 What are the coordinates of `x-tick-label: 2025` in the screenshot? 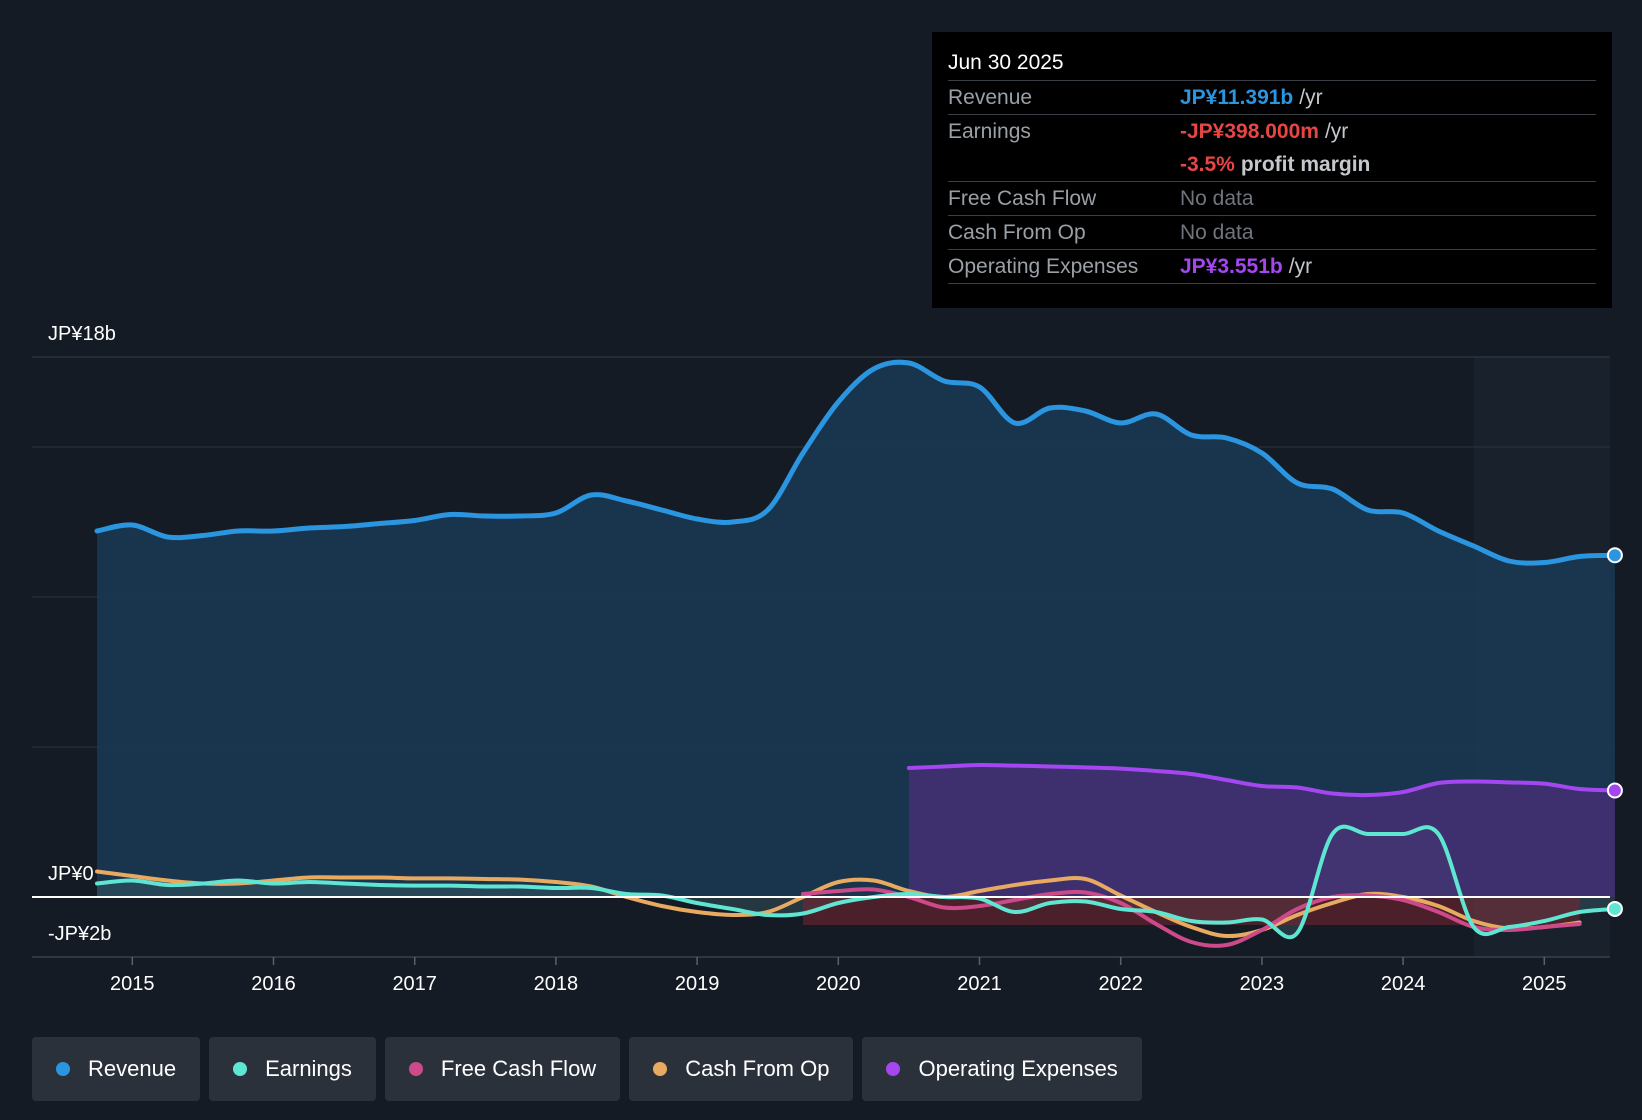 It's located at (1544, 984).